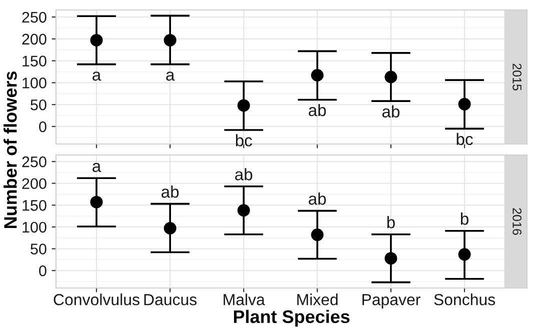 The width and height of the screenshot is (550, 332). What do you see at coordinates (517, 77) in the screenshot?
I see `text: 2015` at bounding box center [517, 77].